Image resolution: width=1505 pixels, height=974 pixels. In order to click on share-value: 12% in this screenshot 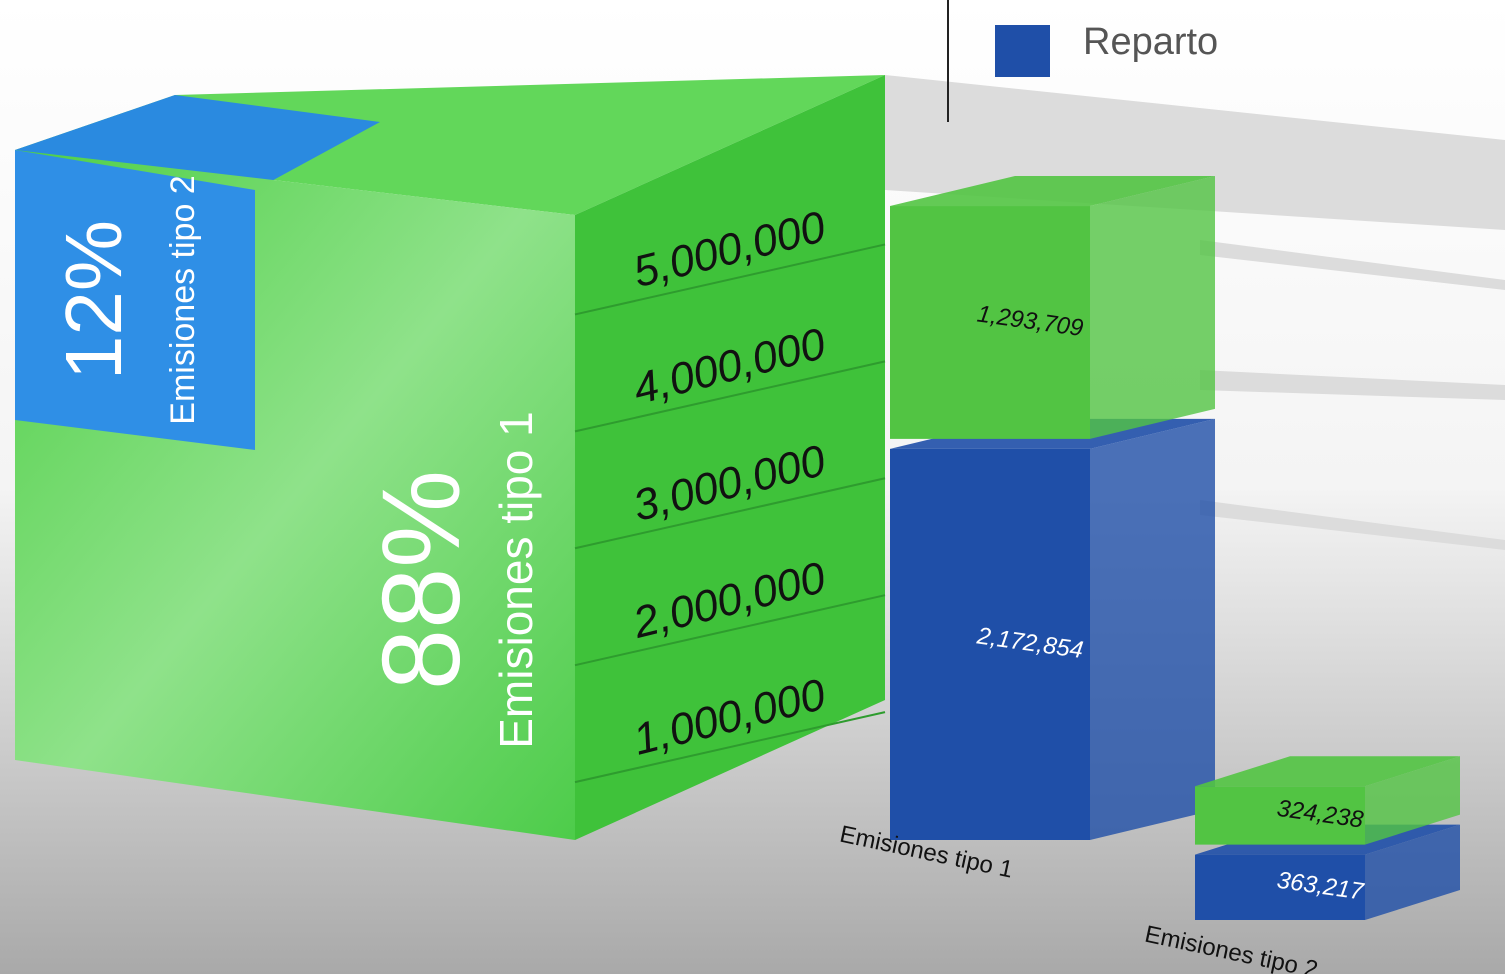, I will do `click(93, 300)`.